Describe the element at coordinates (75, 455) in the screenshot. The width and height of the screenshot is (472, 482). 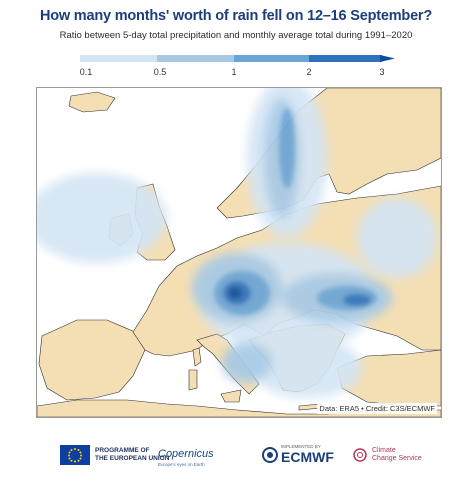
I see `eu-flag-icon` at that location.